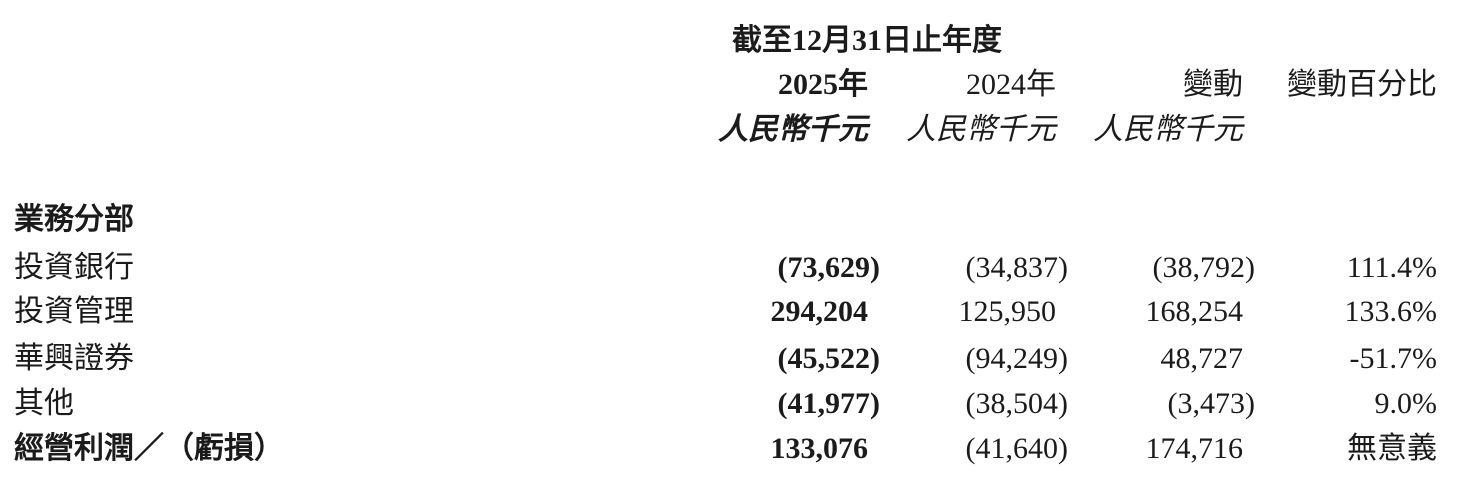 This screenshot has width=1462, height=500. Describe the element at coordinates (828, 267) in the screenshot. I see `value-2025: (73,629)` at that location.